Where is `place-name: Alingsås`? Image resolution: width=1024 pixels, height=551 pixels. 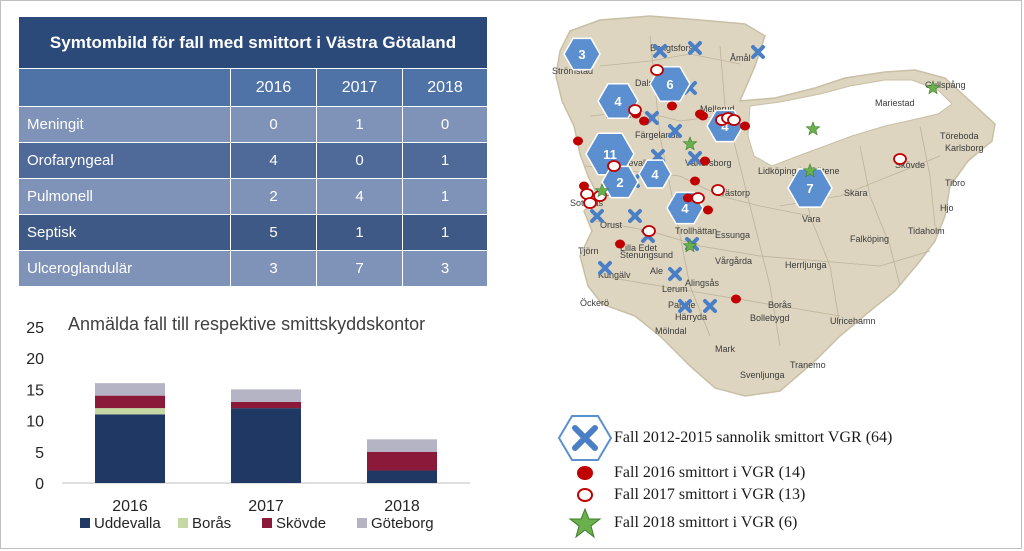 place-name: Alingsås is located at coordinates (702, 283).